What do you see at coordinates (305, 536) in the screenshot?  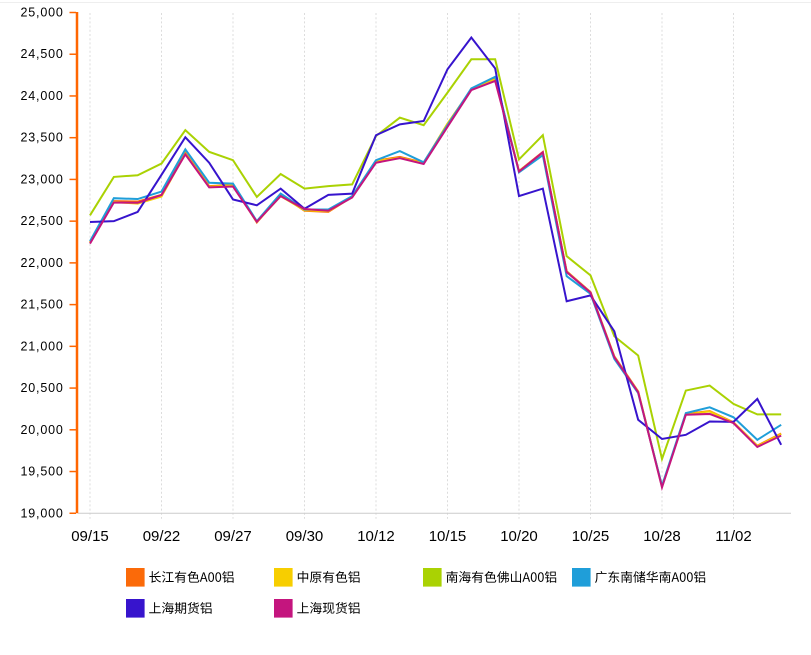 I see `svg-text: 09/30` at bounding box center [305, 536].